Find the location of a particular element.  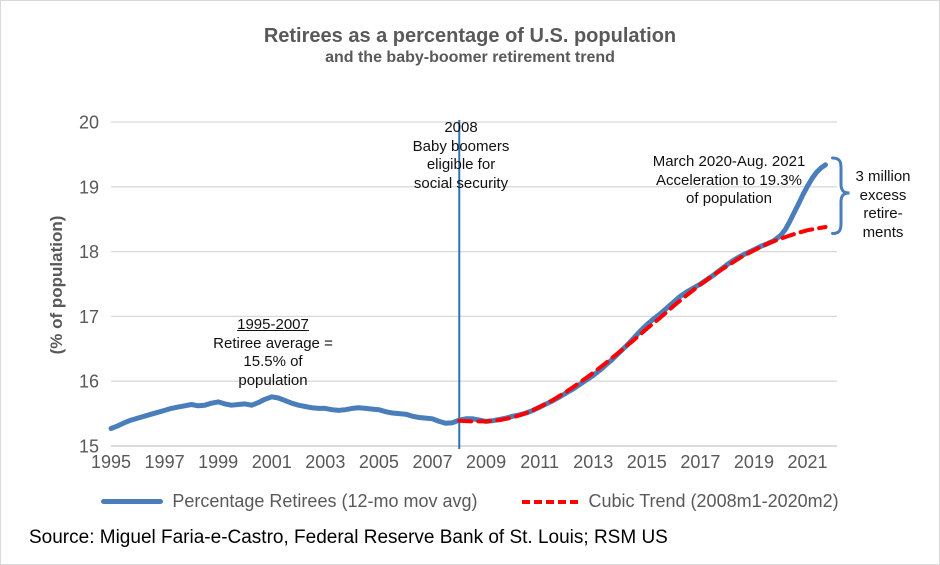

y-tick-label: 20 is located at coordinates (89, 123).